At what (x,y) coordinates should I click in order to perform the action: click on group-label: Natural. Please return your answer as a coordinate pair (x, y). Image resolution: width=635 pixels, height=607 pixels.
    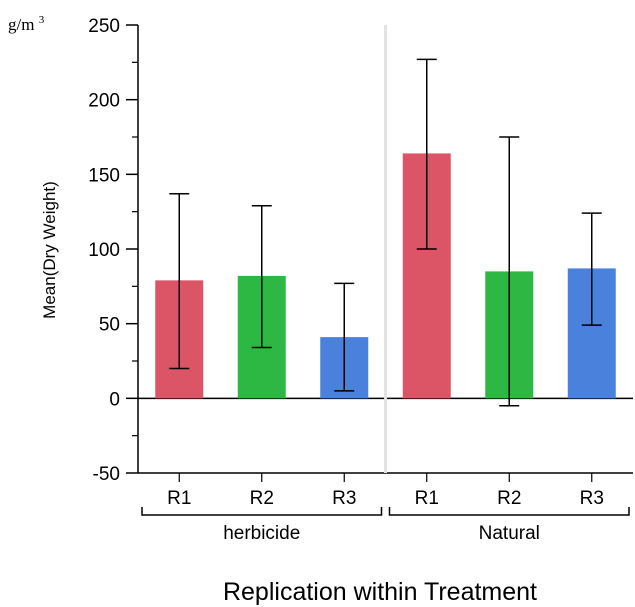
    Looking at the image, I should click on (509, 533).